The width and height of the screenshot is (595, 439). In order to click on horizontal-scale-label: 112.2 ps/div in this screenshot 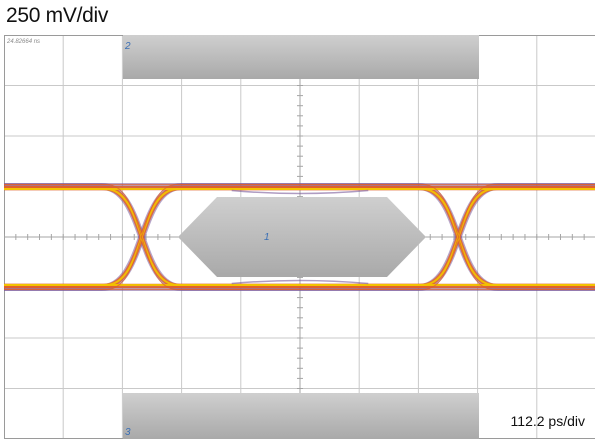, I will do `click(547, 421)`.